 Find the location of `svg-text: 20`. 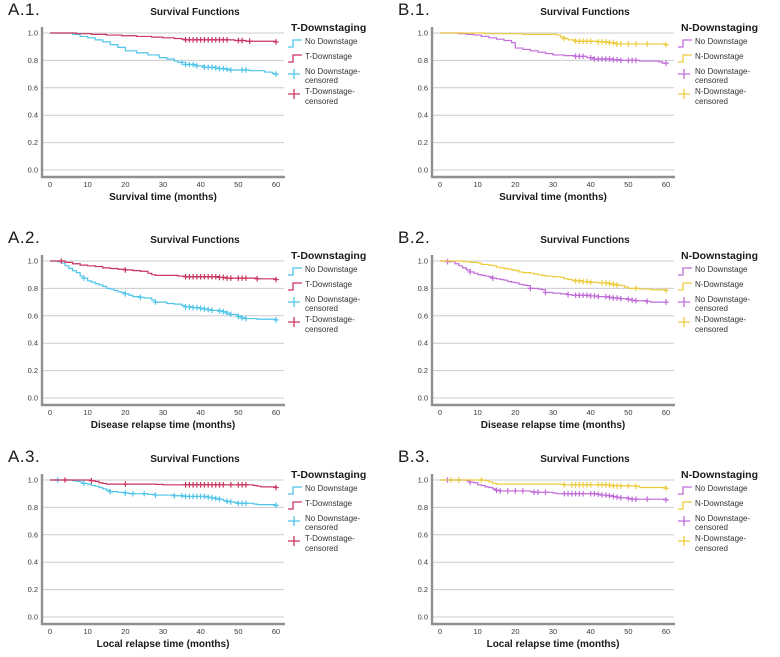

svg-text: 20 is located at coordinates (515, 184).